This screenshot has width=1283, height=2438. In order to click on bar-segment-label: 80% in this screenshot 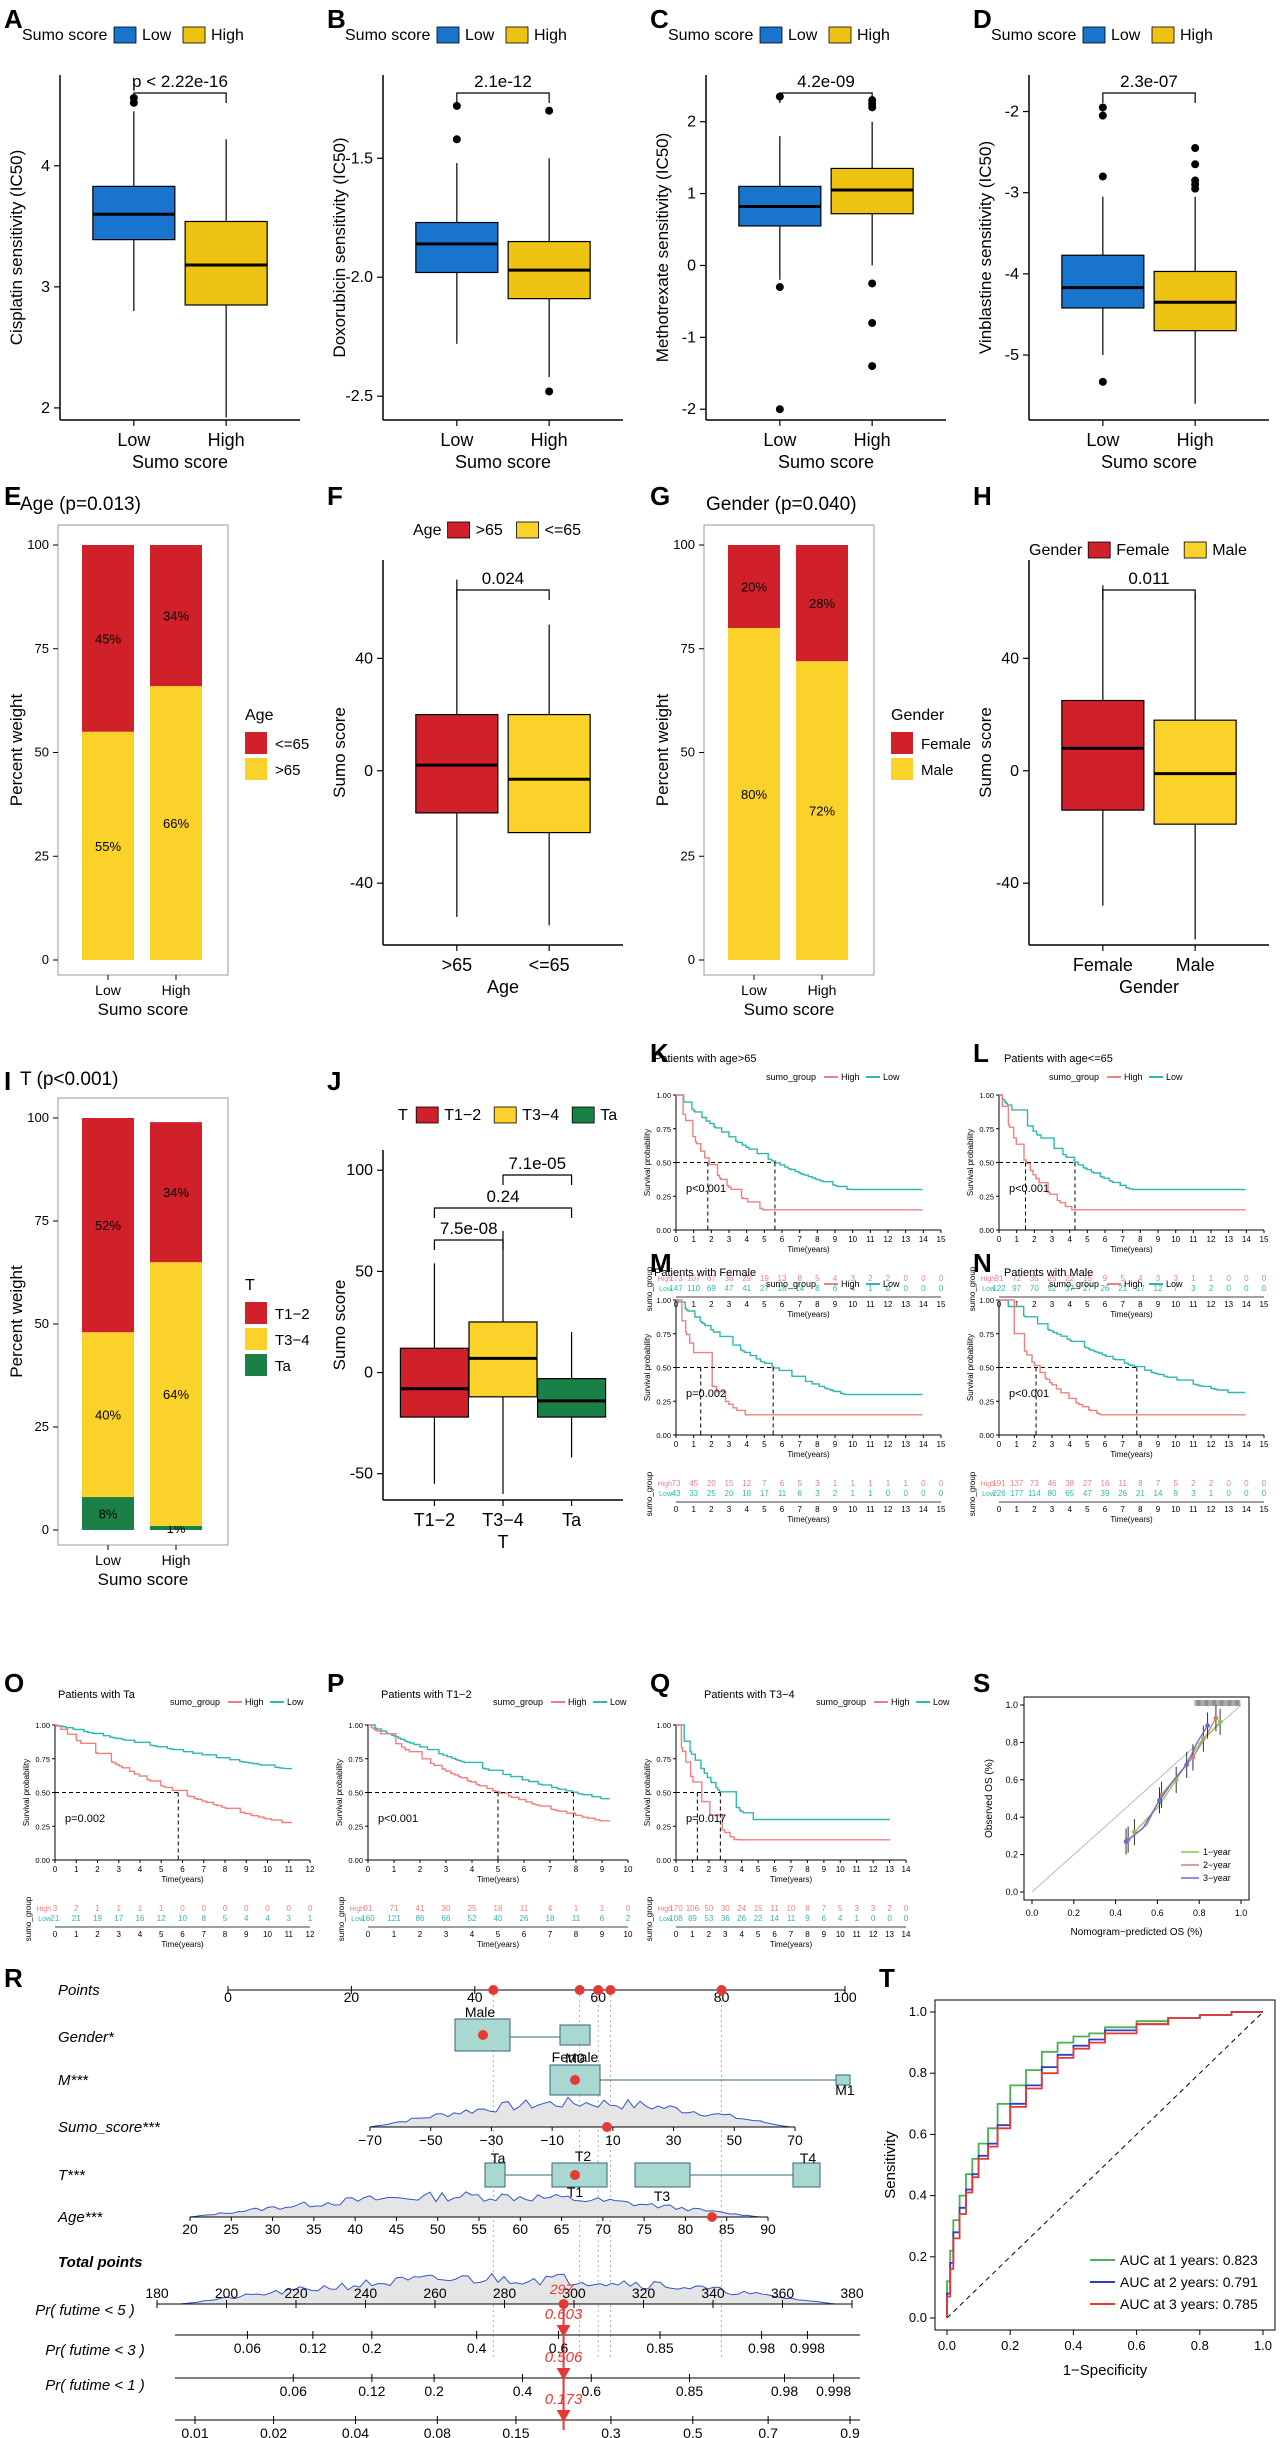, I will do `click(754, 794)`.